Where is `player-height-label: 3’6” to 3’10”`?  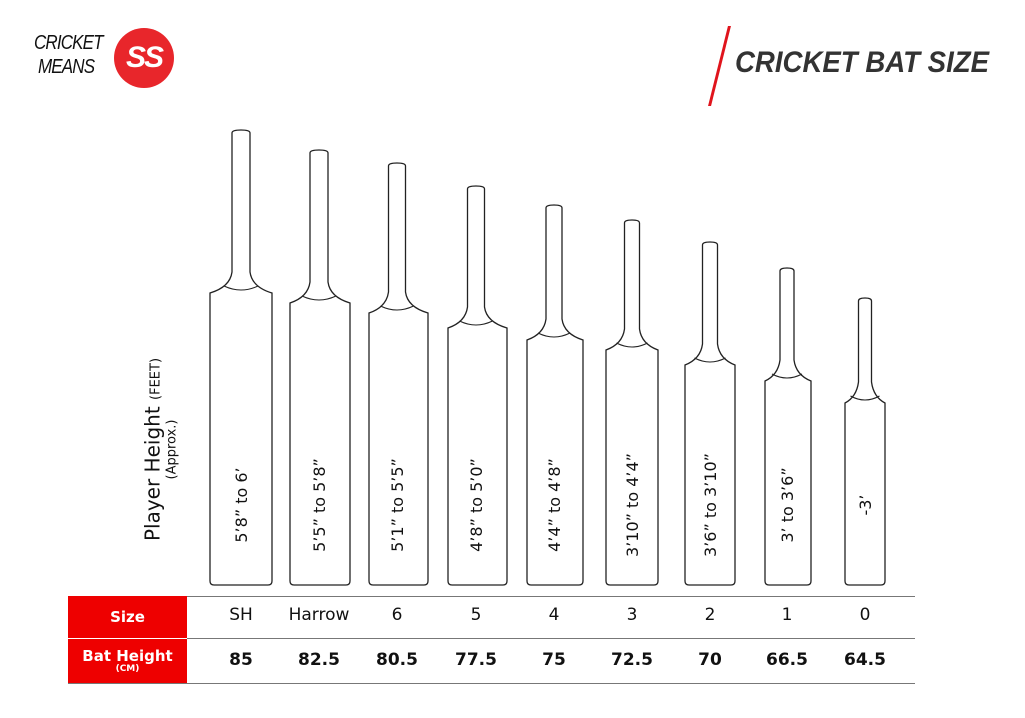
player-height-label: 3’6” to 3’10” is located at coordinates (710, 505).